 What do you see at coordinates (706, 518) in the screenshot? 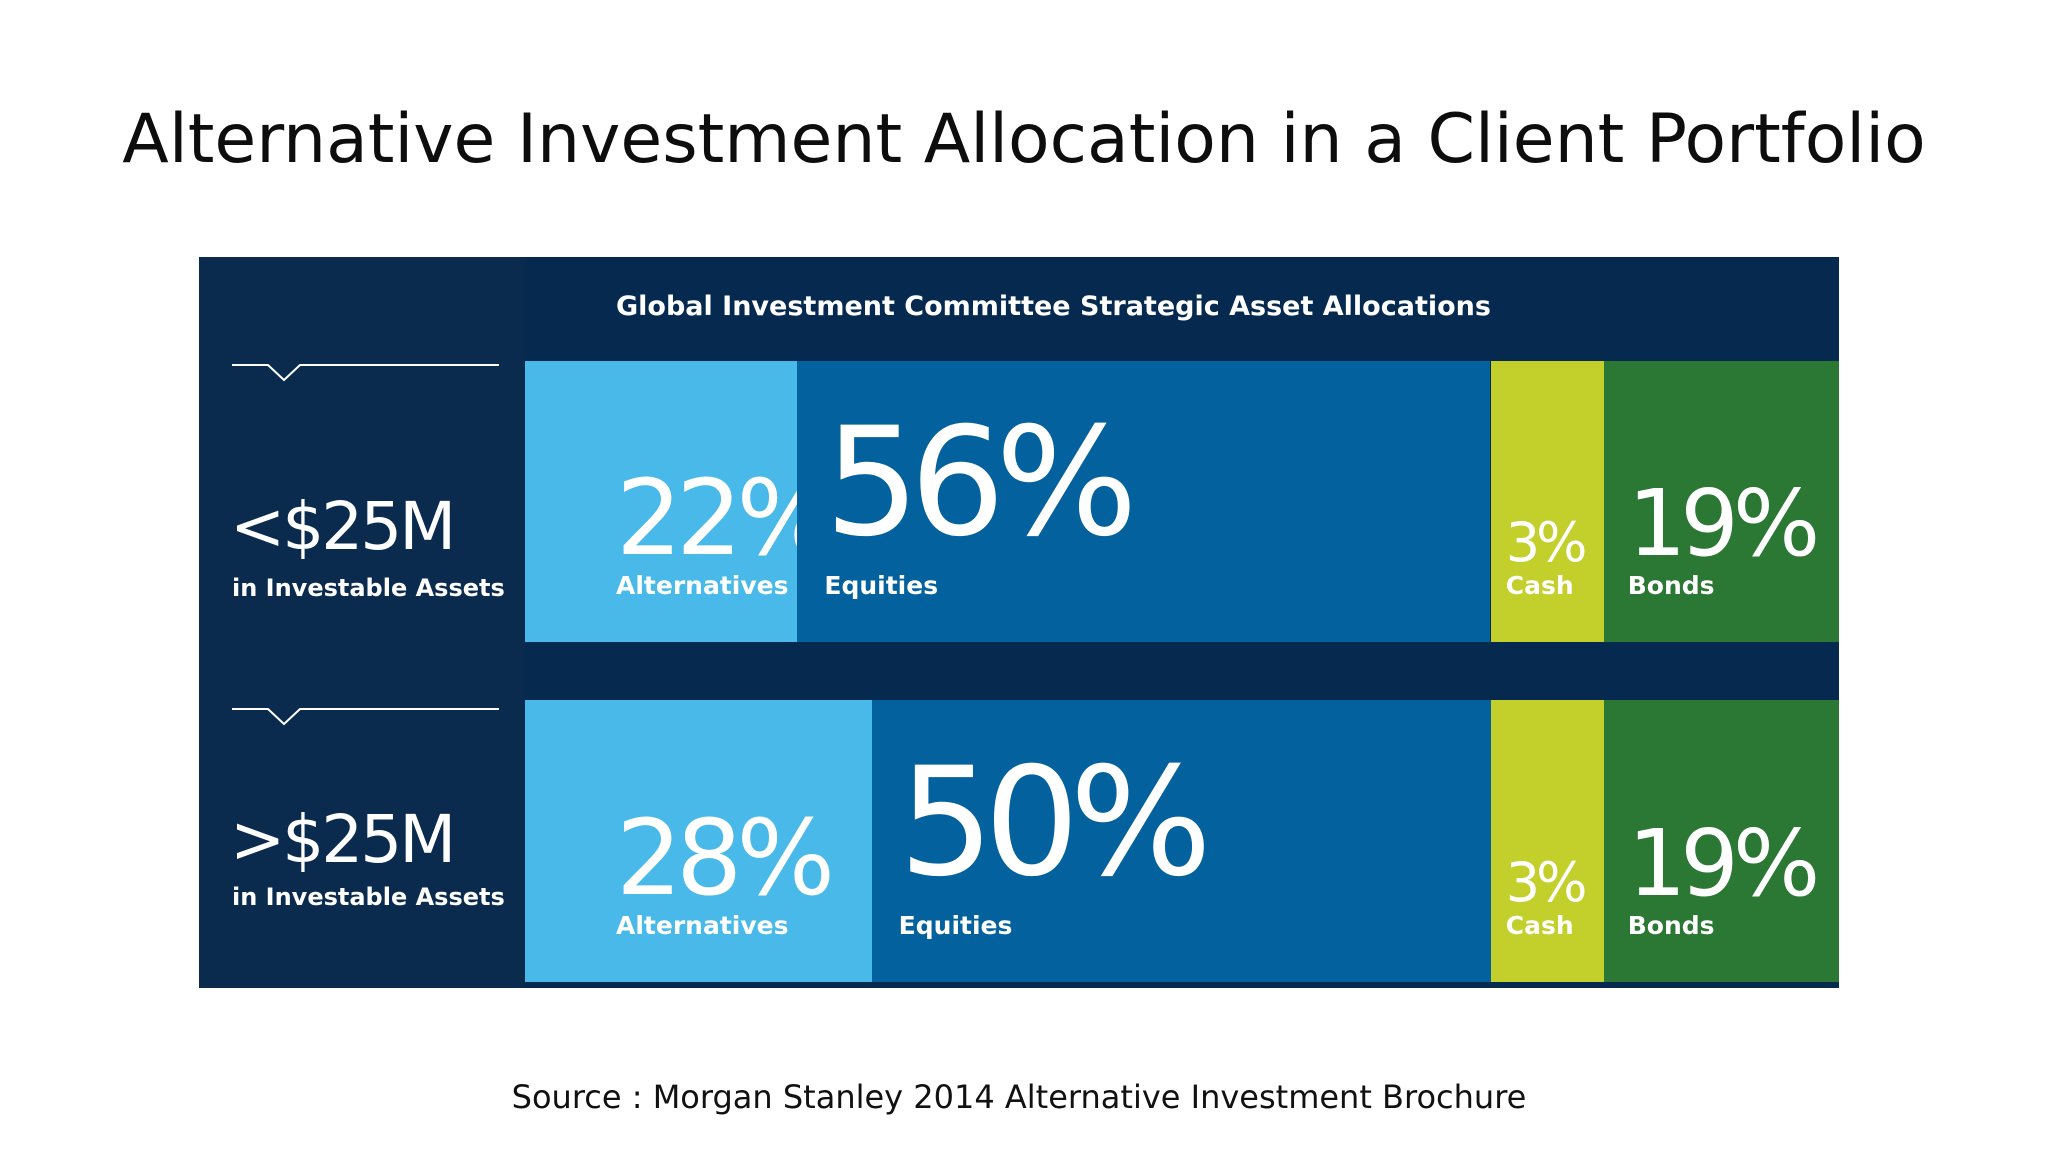
I see `segment-value-label: 22%` at bounding box center [706, 518].